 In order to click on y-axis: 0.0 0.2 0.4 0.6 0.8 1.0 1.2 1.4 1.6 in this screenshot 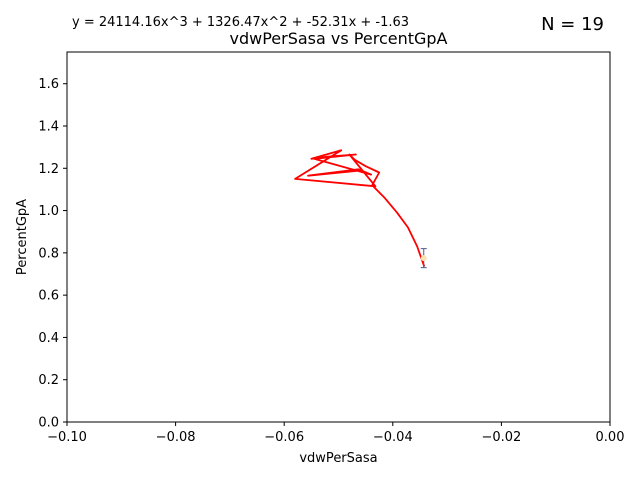, I will do `click(52, 254)`.